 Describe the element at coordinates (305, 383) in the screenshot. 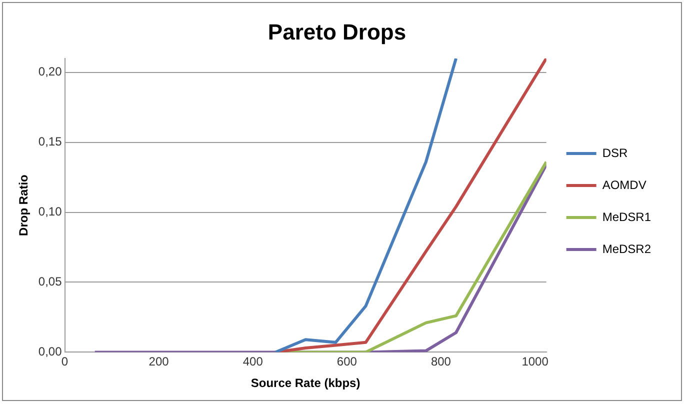

I see `x-axis-title: Source Rate (kbps)` at that location.